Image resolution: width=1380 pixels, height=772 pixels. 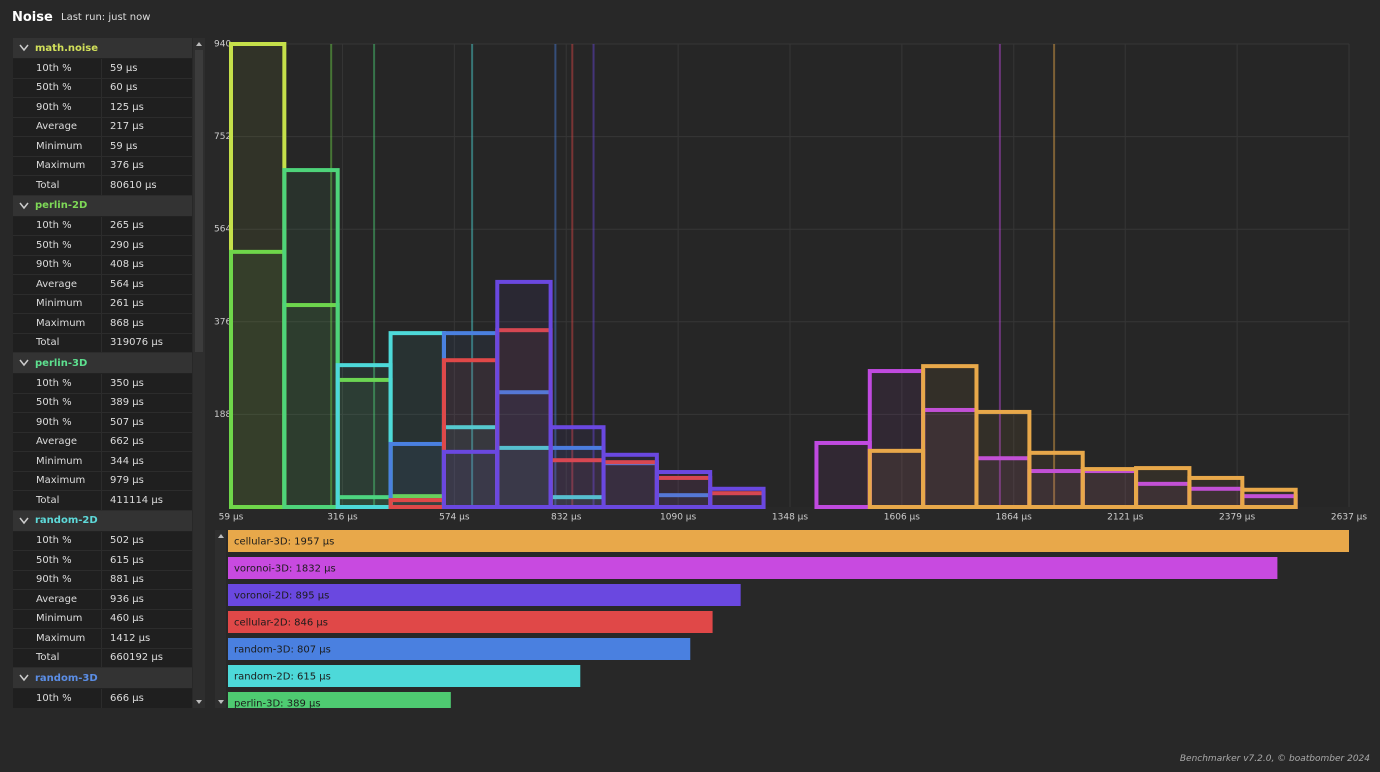 What do you see at coordinates (102, 481) in the screenshot?
I see `stat-row: Maximum 979 µs` at bounding box center [102, 481].